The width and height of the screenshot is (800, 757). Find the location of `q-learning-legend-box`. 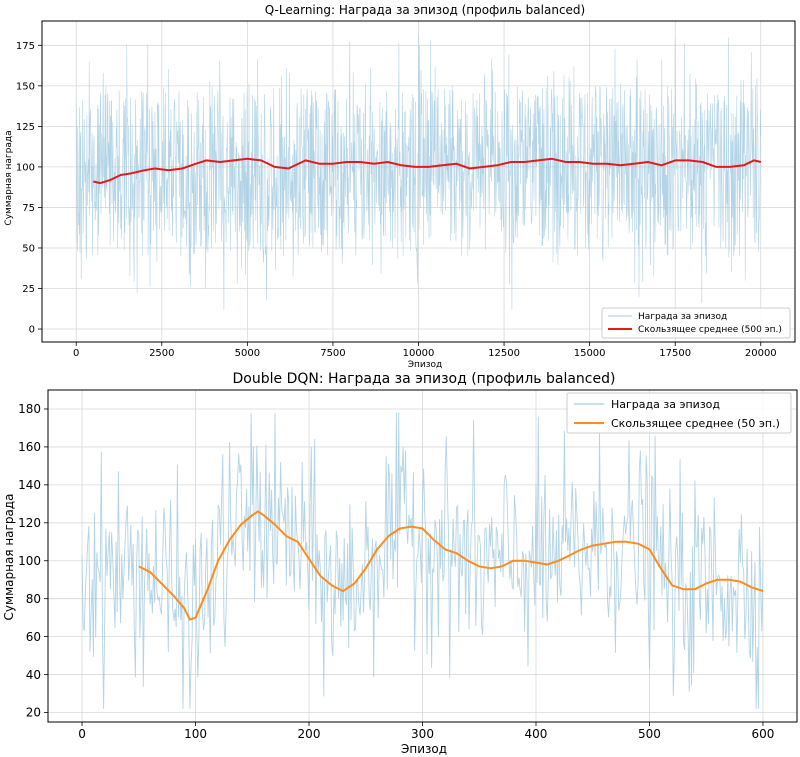

q-learning-legend-box is located at coordinates (696, 323).